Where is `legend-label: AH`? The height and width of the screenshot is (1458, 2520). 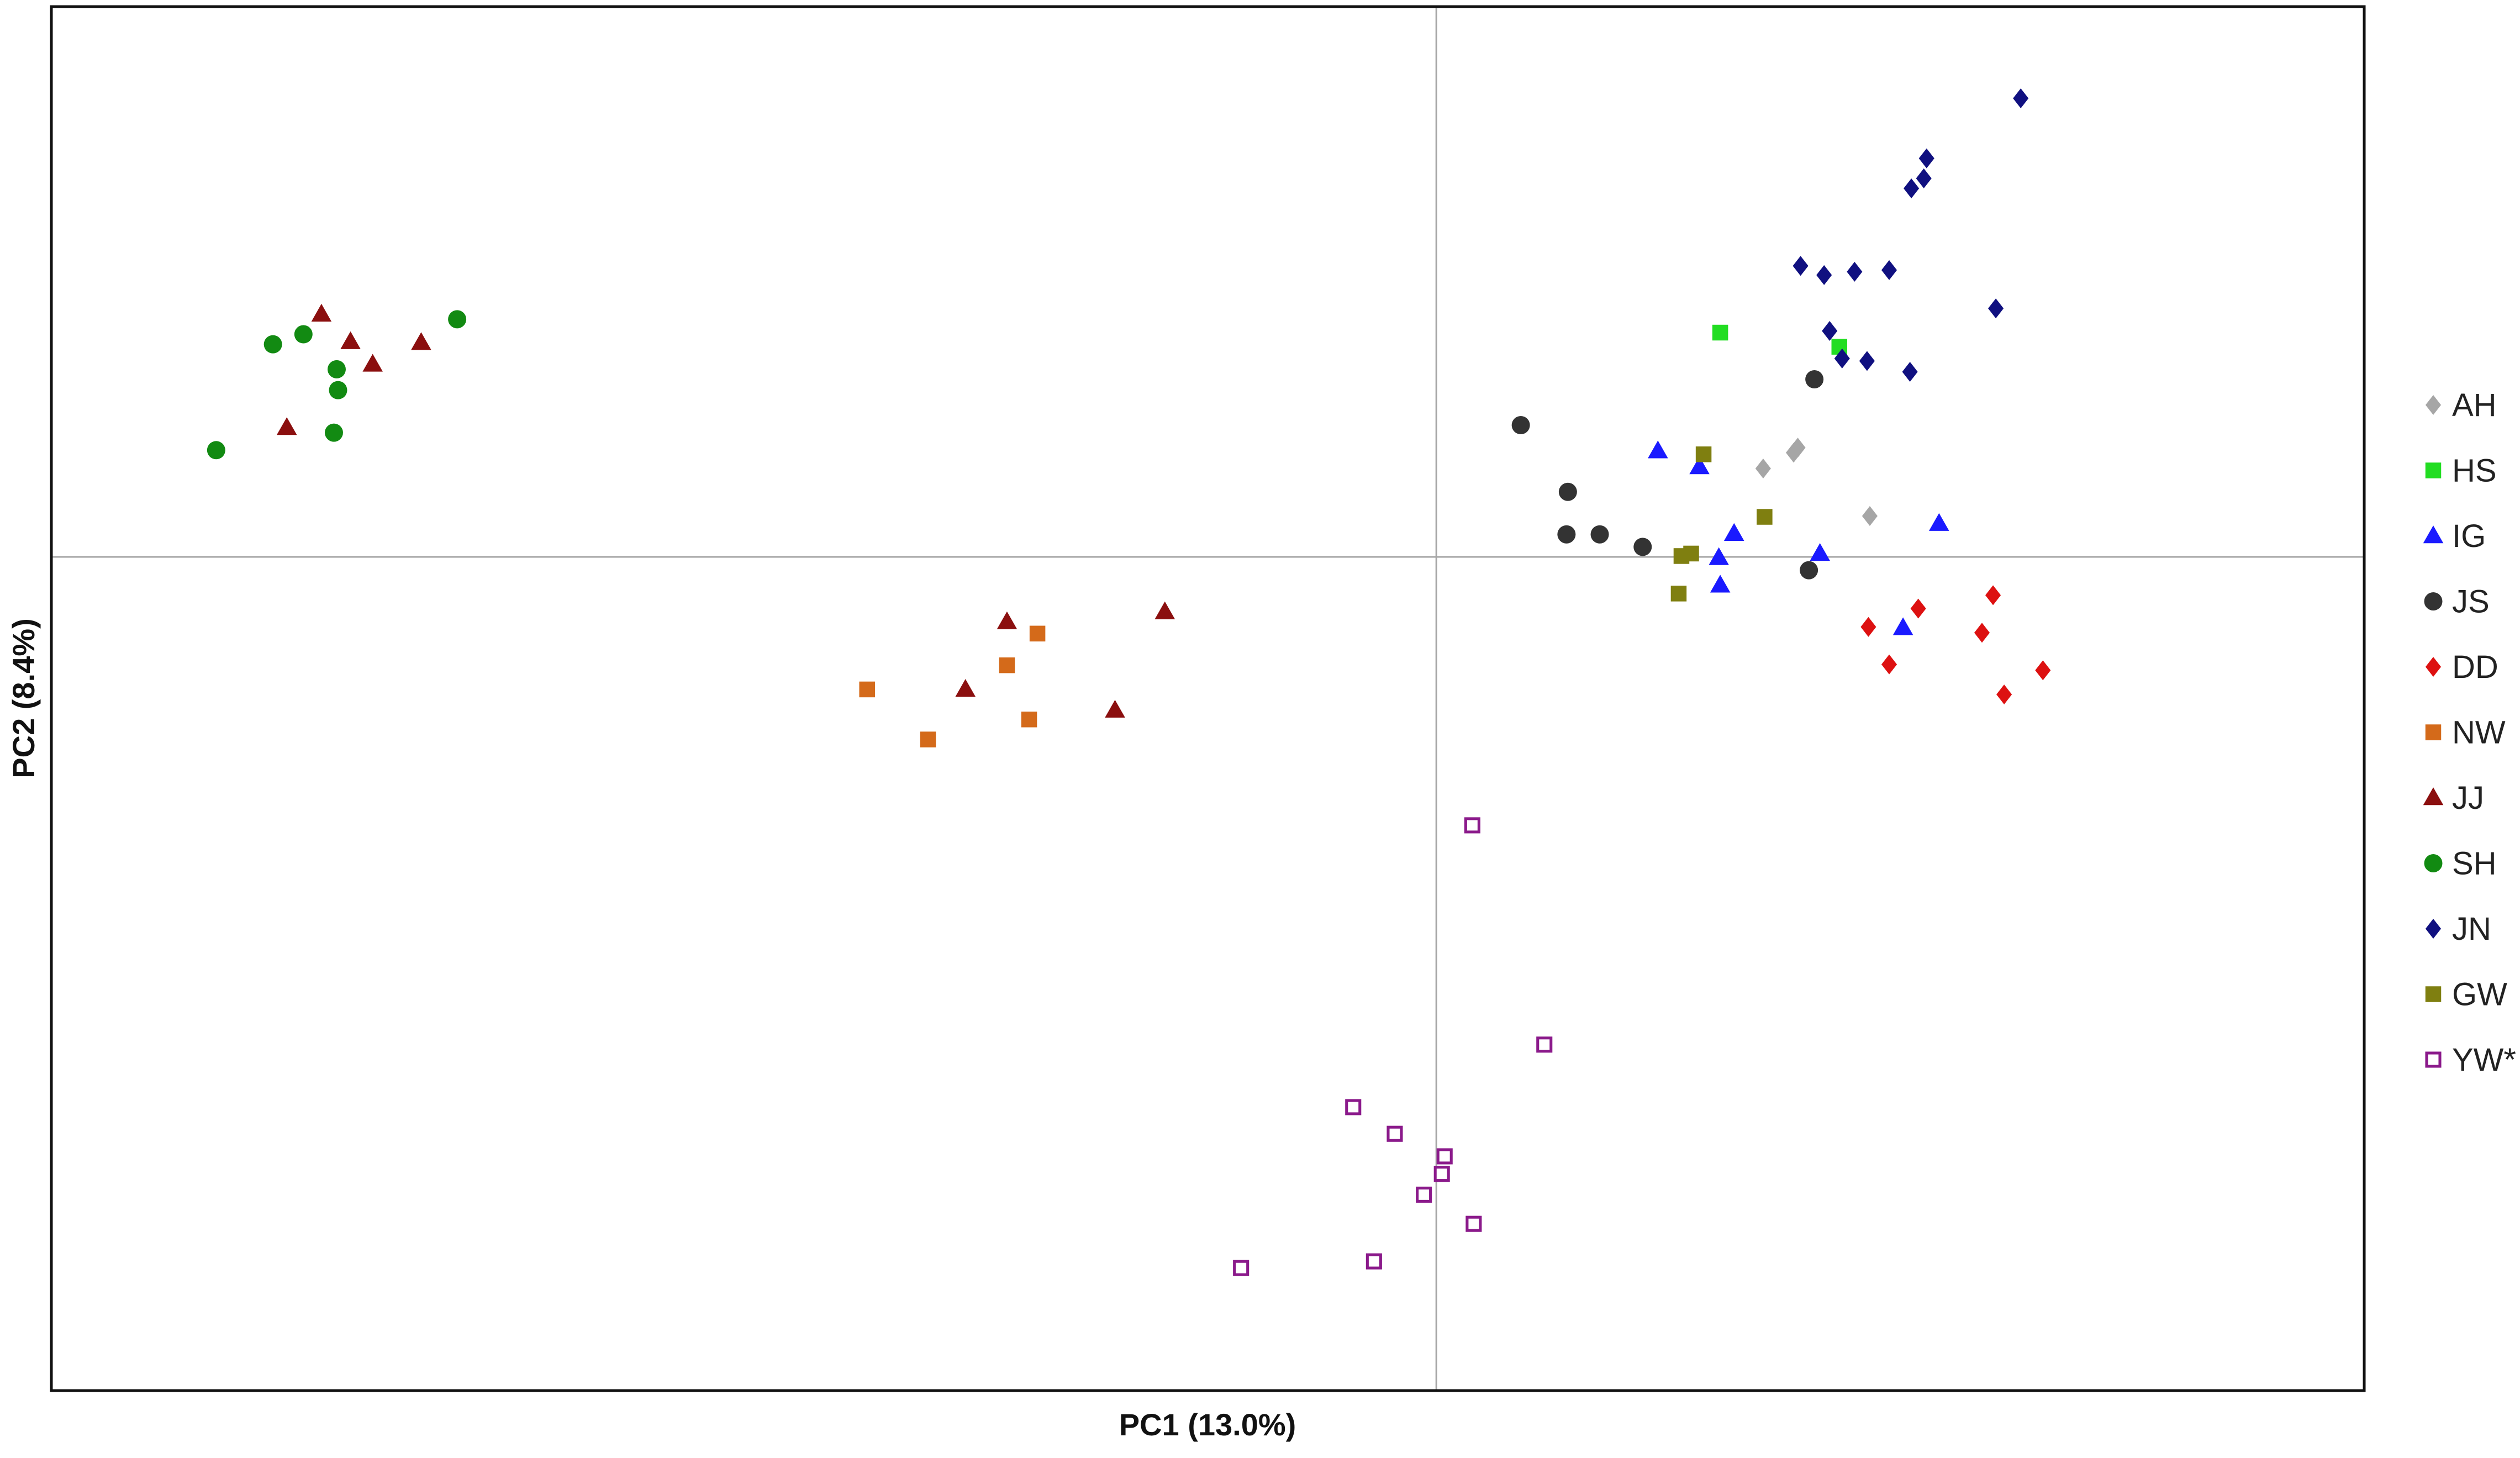
legend-label: AH is located at coordinates (2474, 405).